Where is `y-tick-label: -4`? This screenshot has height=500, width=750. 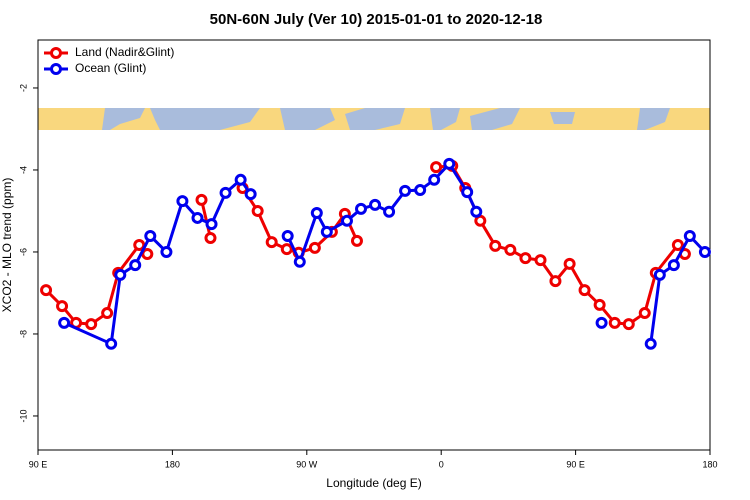
y-tick-label: -4 is located at coordinates (23, 170).